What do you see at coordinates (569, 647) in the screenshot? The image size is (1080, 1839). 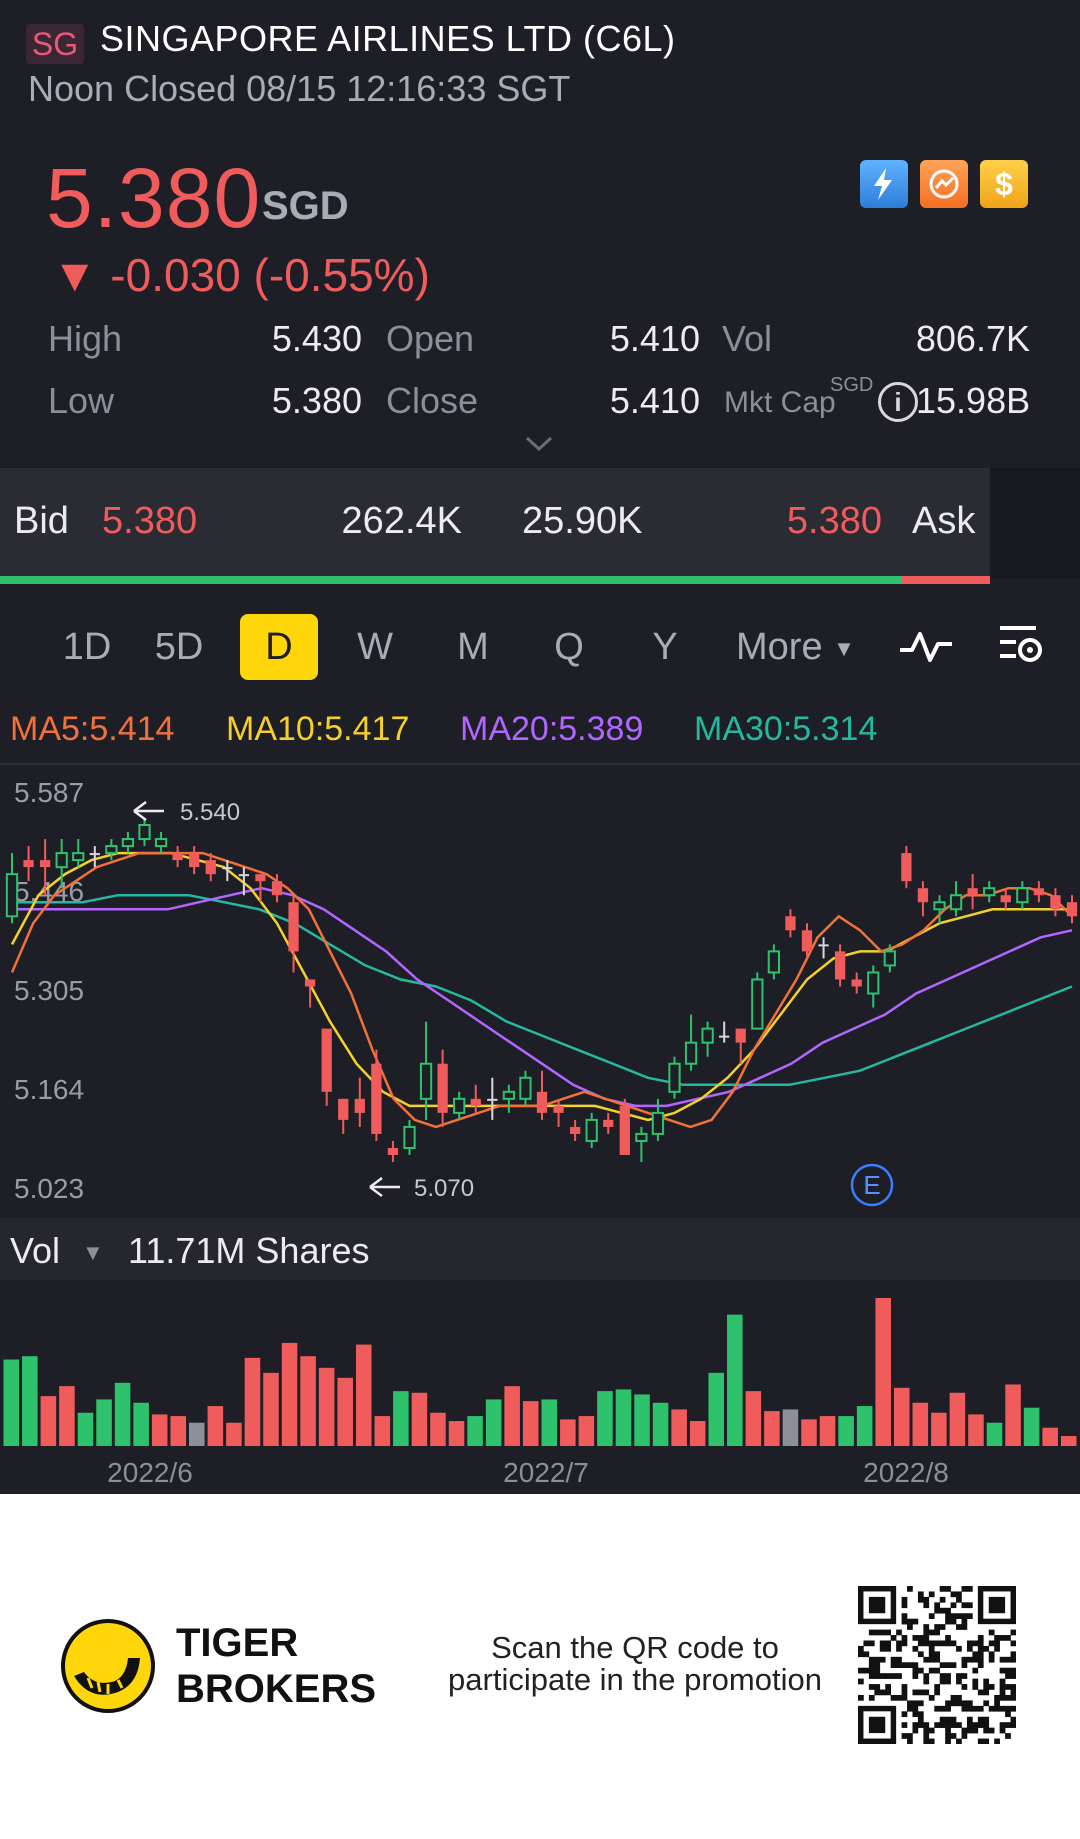 I see `tab-q: Q` at bounding box center [569, 647].